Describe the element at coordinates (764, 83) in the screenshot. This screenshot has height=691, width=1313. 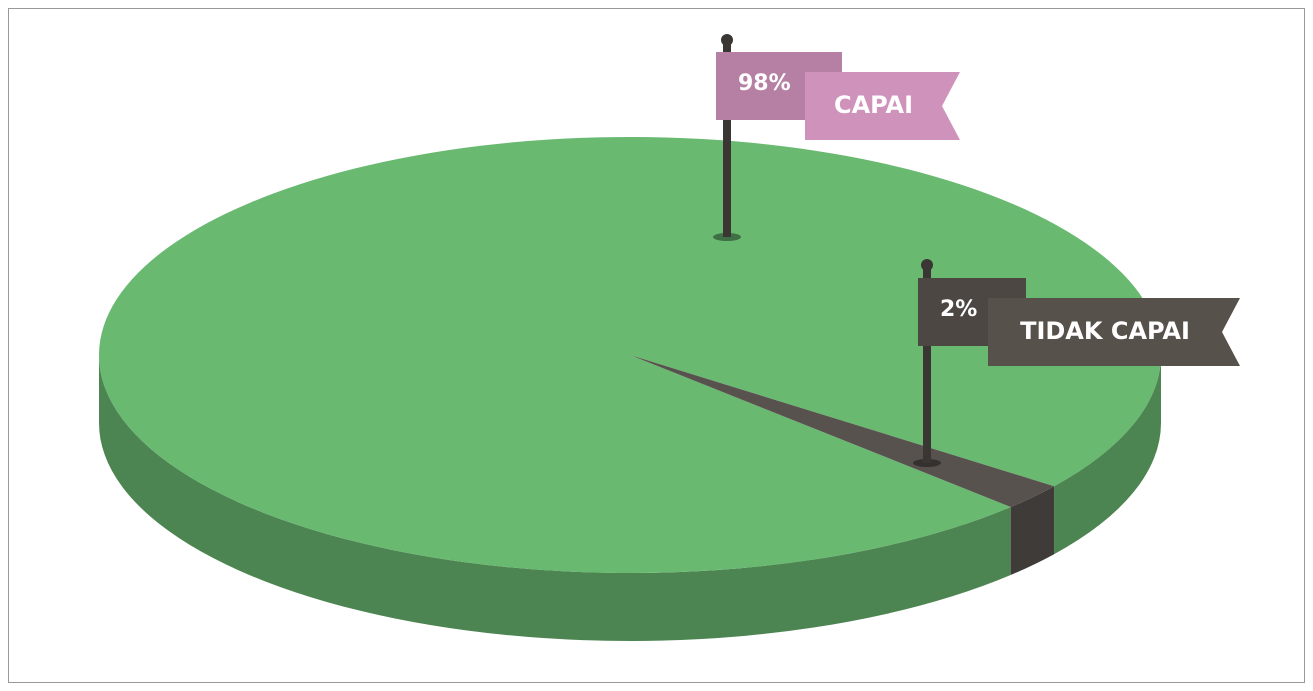
I see `flag-percent: 98%` at that location.